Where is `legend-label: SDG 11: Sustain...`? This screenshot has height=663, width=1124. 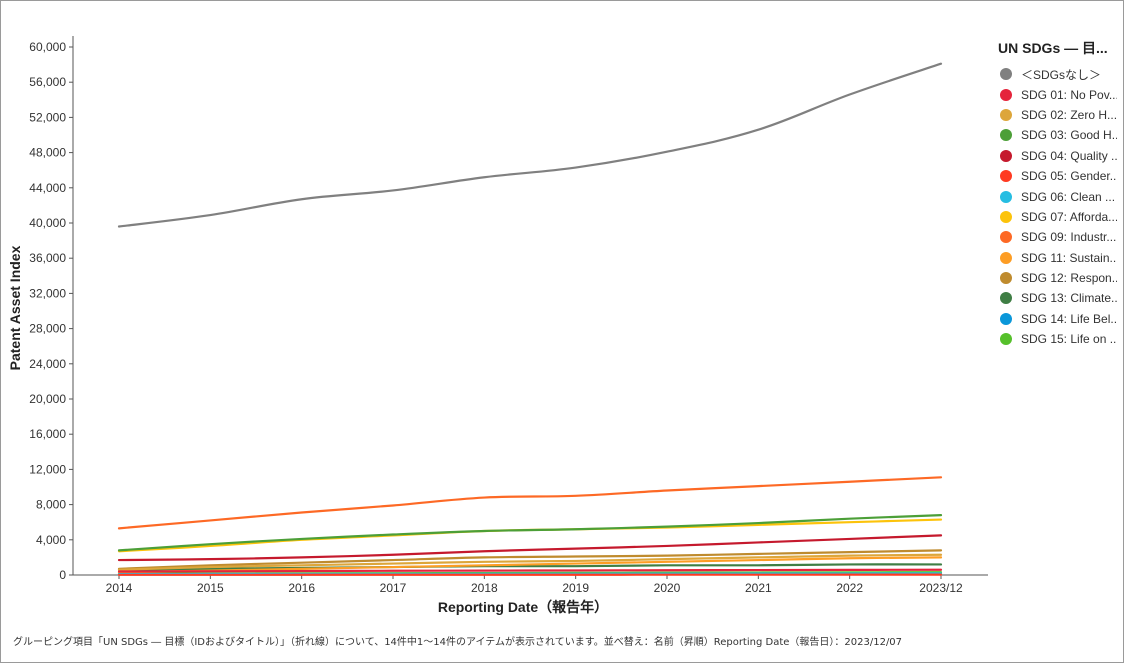
legend-label: SDG 11: Sustain... is located at coordinates (1069, 257).